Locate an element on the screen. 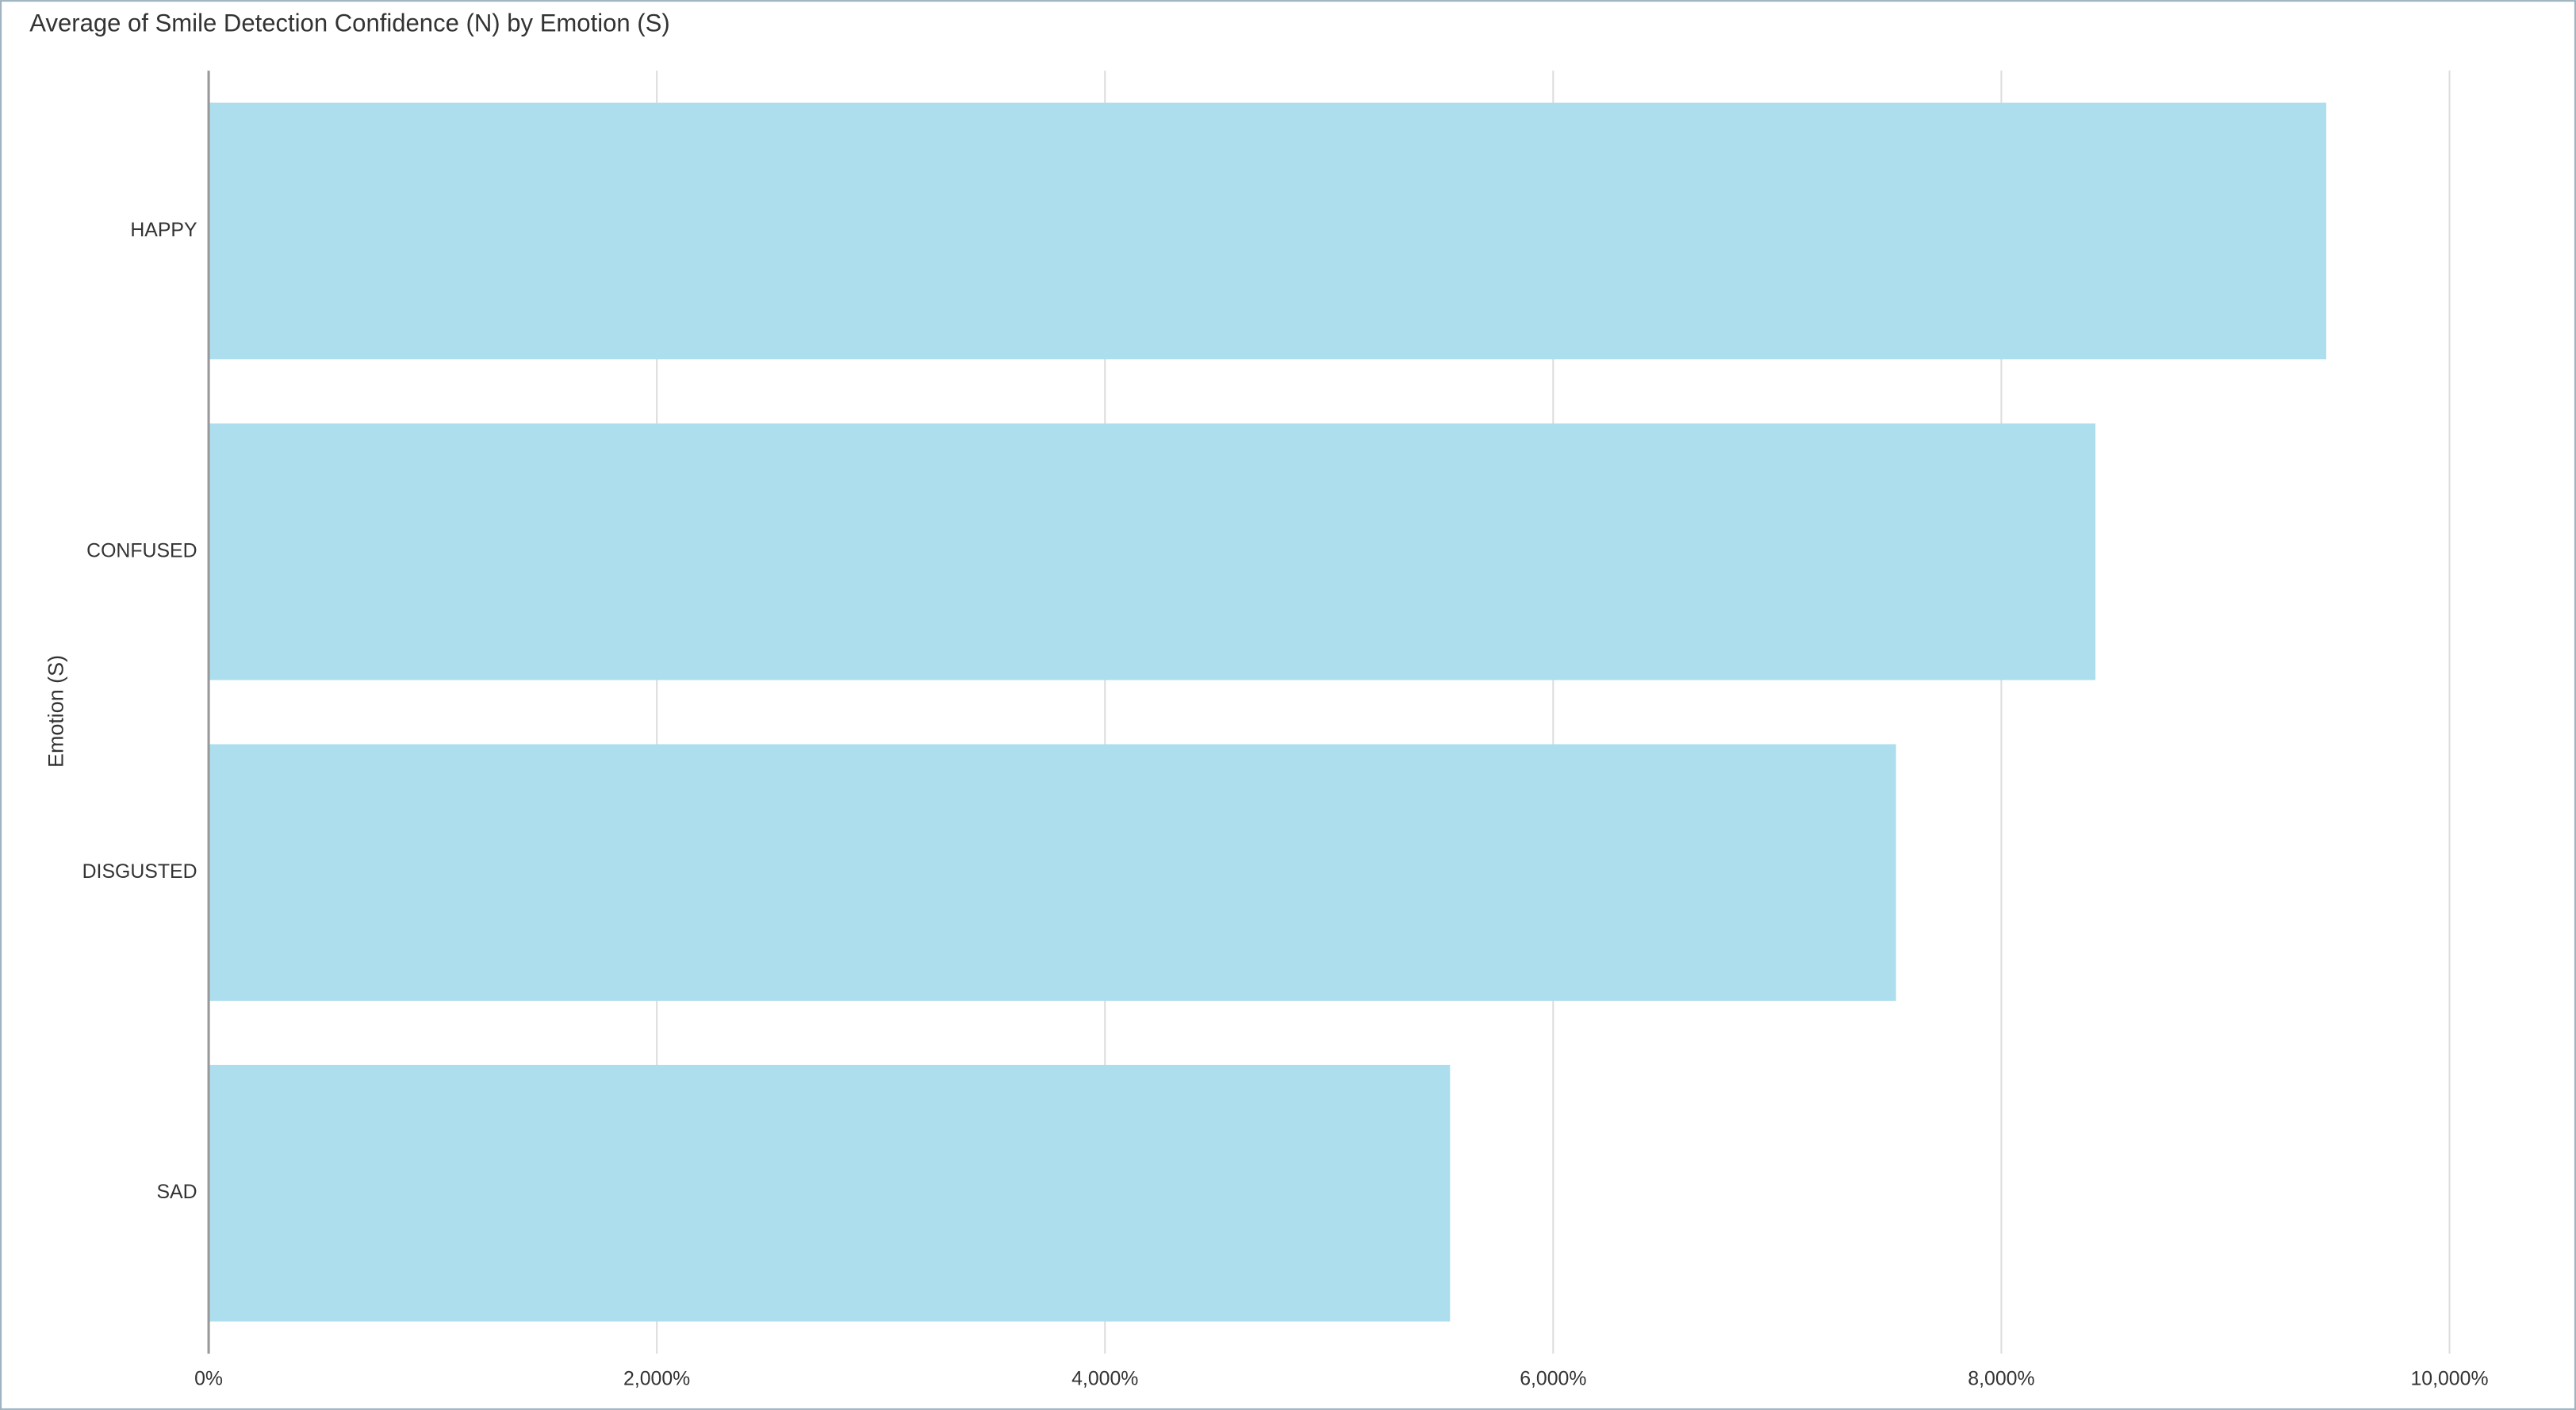 This screenshot has height=1410, width=2576. x-tick-label: 8,000% is located at coordinates (2001, 1379).